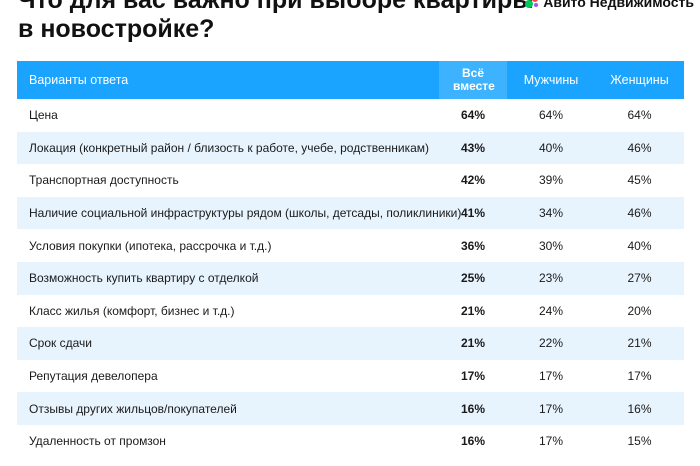  I want to click on row-men: 24%, so click(551, 310).